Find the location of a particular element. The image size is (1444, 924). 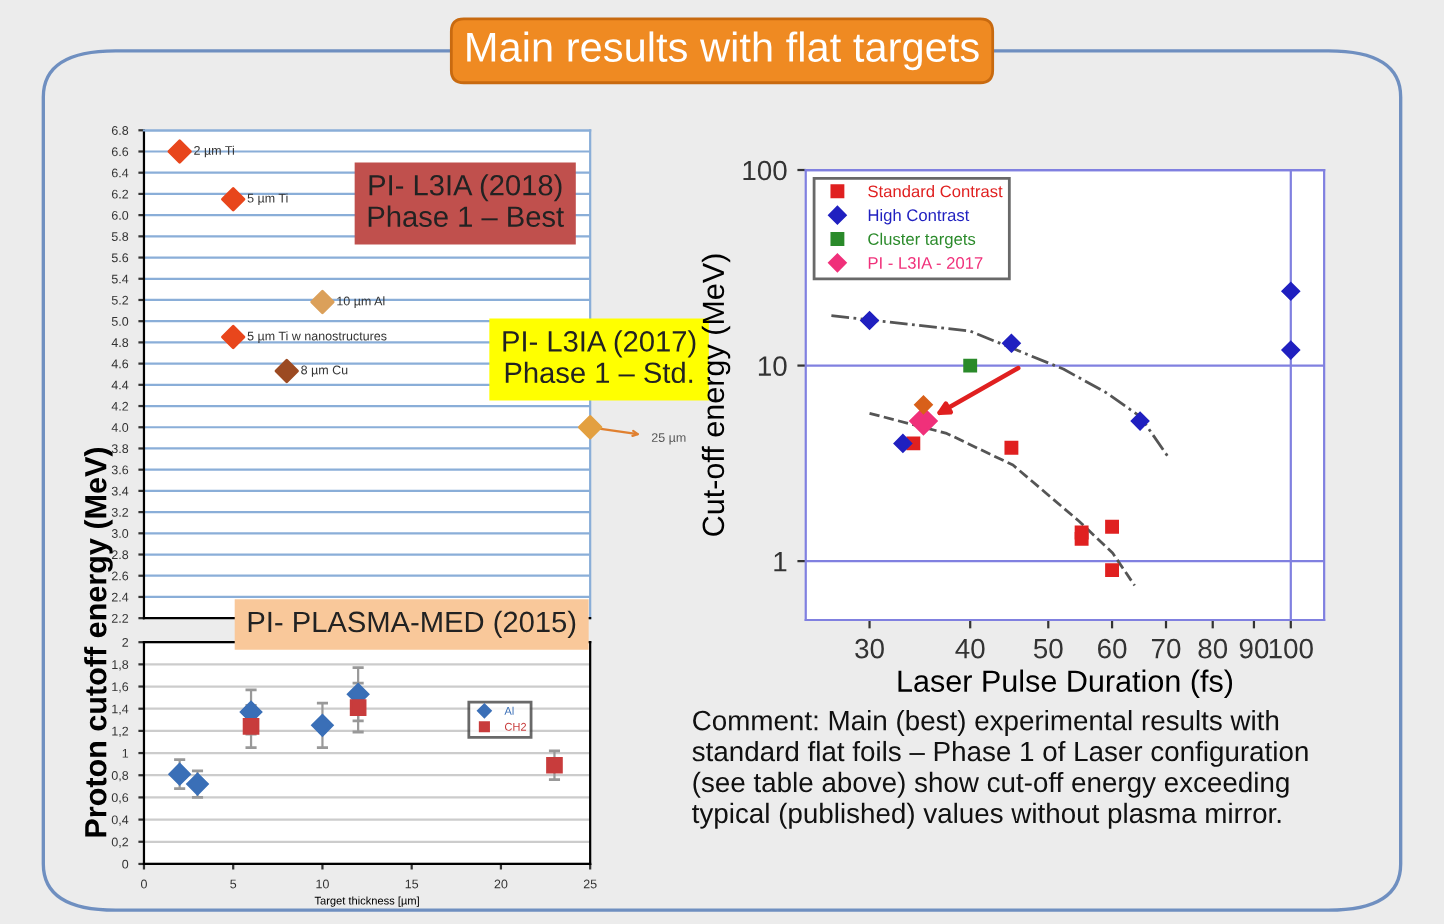

x-tick-label: 80 is located at coordinates (1213, 648).